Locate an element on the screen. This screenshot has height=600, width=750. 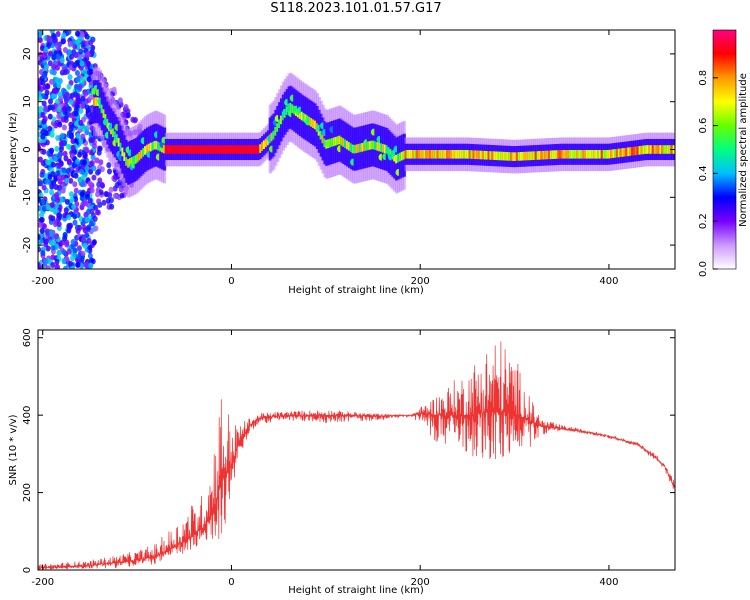
colorbar-ticks: 0.0 0.2 0.4 0.6 0.8 is located at coordinates (708, 173).